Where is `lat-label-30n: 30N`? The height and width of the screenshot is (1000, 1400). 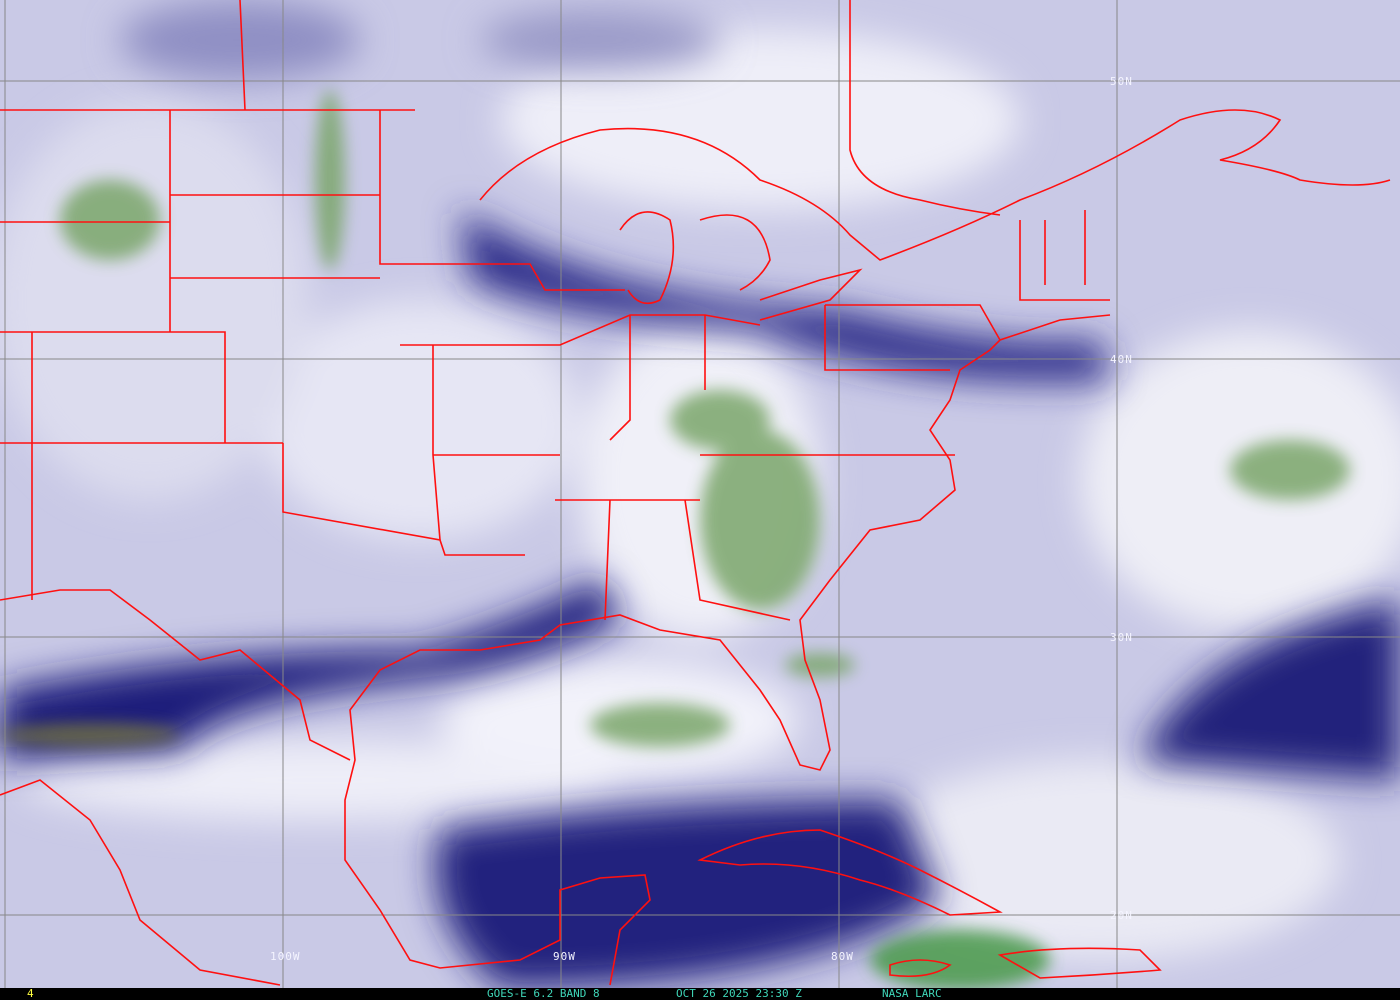 lat-label-30n: 30N is located at coordinates (1121, 637).